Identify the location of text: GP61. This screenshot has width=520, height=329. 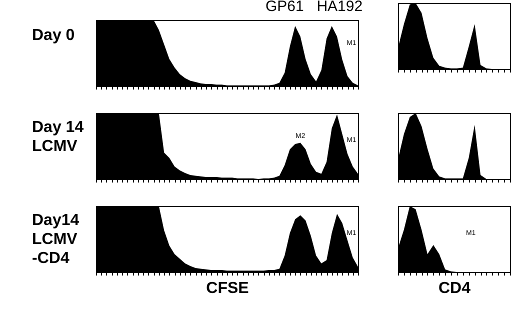
(284, 7).